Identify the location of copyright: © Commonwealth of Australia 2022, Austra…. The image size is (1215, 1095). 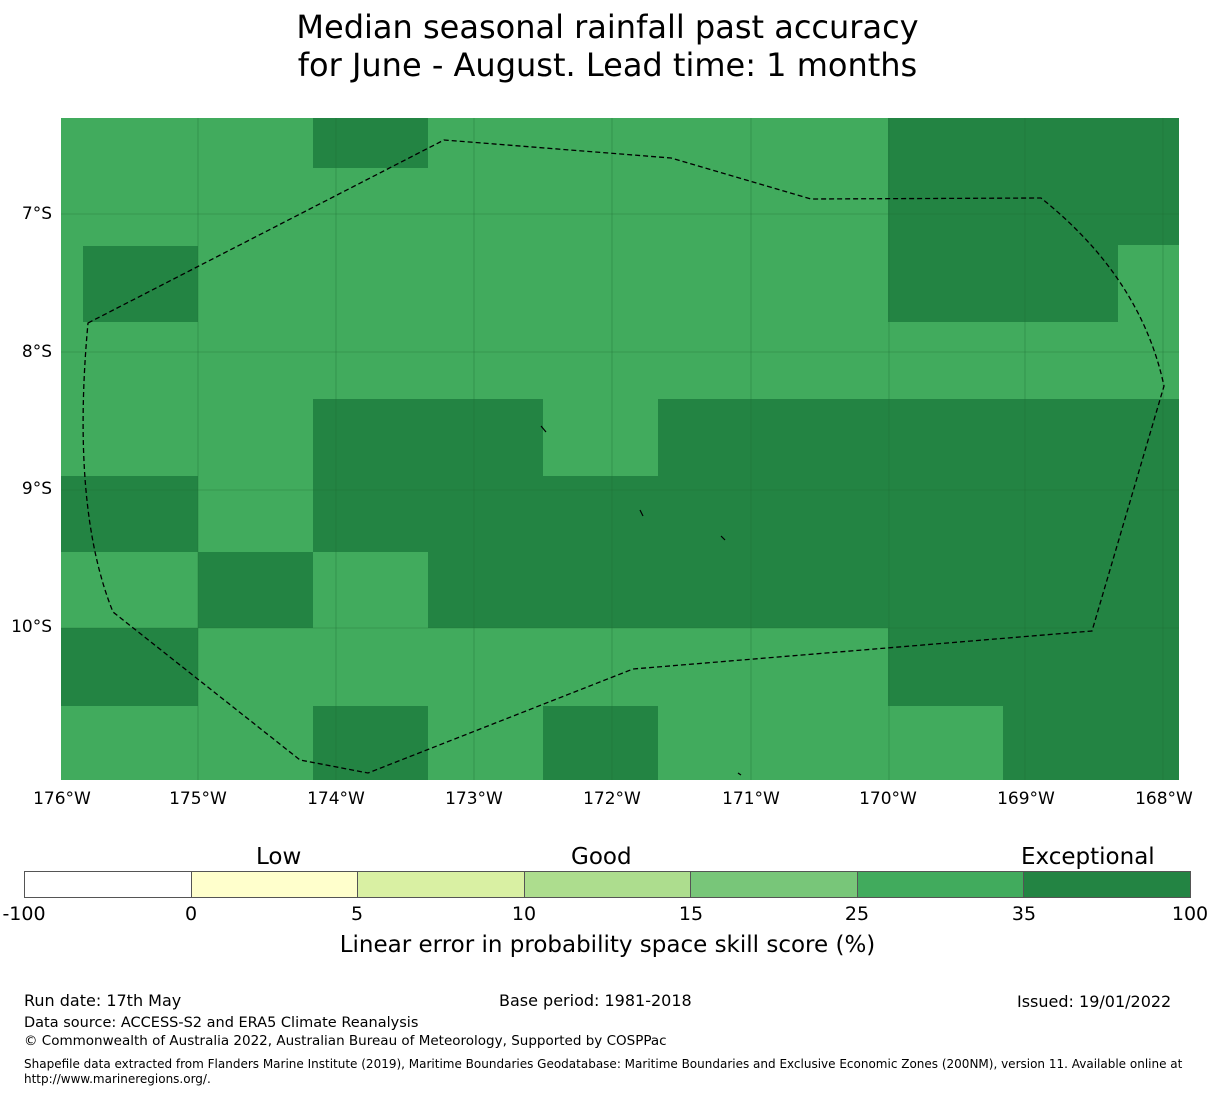
(345, 1041).